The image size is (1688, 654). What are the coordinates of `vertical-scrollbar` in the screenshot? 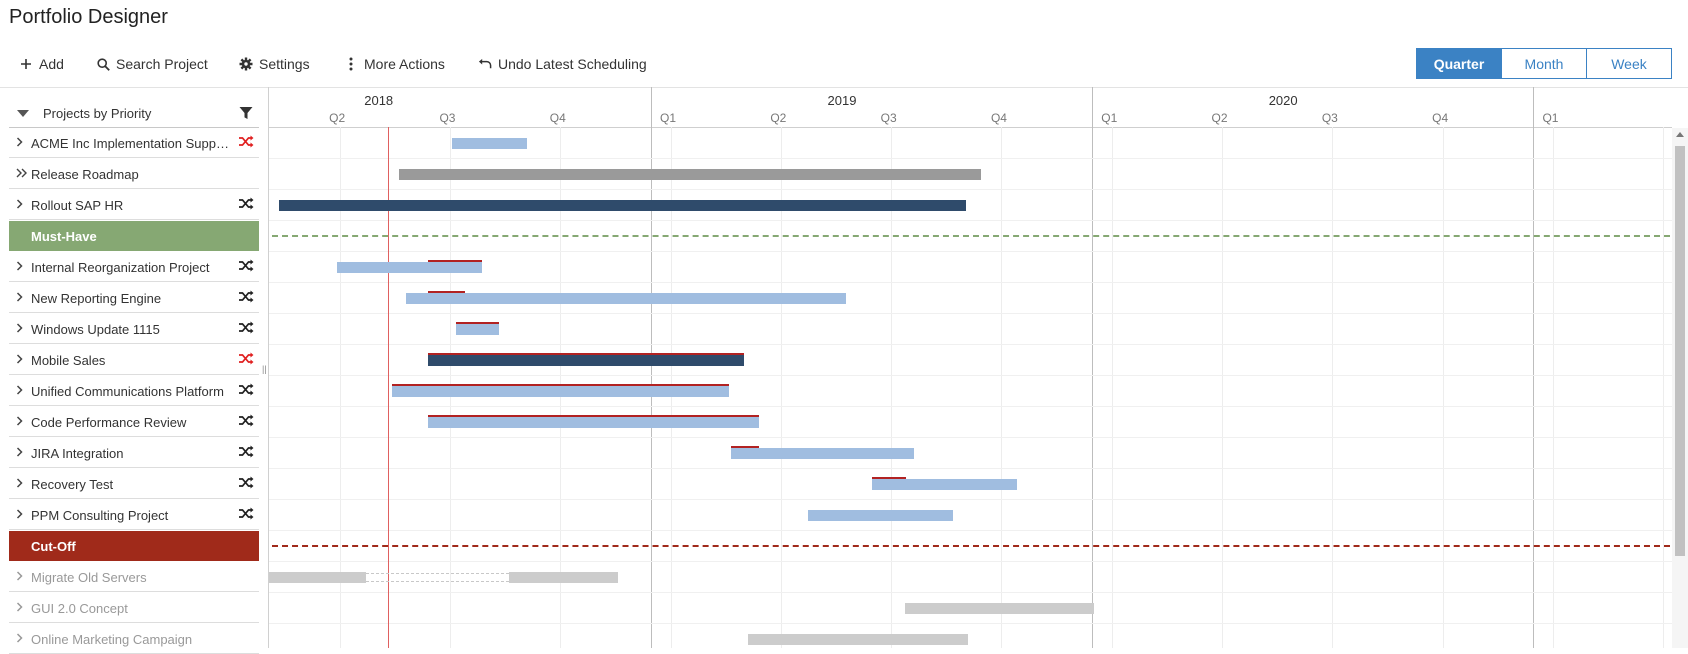 It's located at (1680, 388).